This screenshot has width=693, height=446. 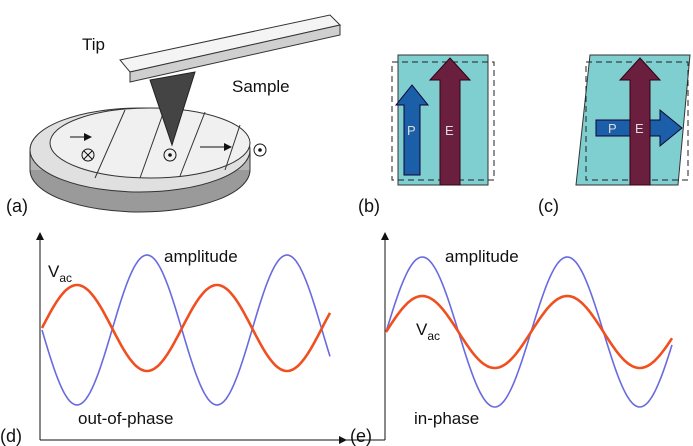 What do you see at coordinates (261, 86) in the screenshot?
I see `sample-label: Sample` at bounding box center [261, 86].